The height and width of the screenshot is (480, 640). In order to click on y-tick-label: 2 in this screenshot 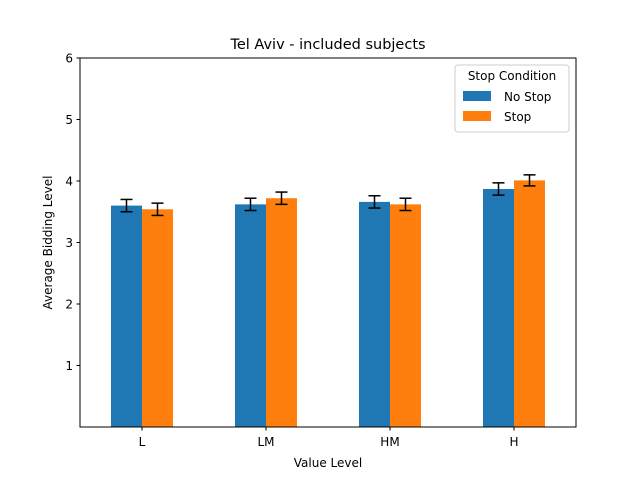, I will do `click(69, 305)`.